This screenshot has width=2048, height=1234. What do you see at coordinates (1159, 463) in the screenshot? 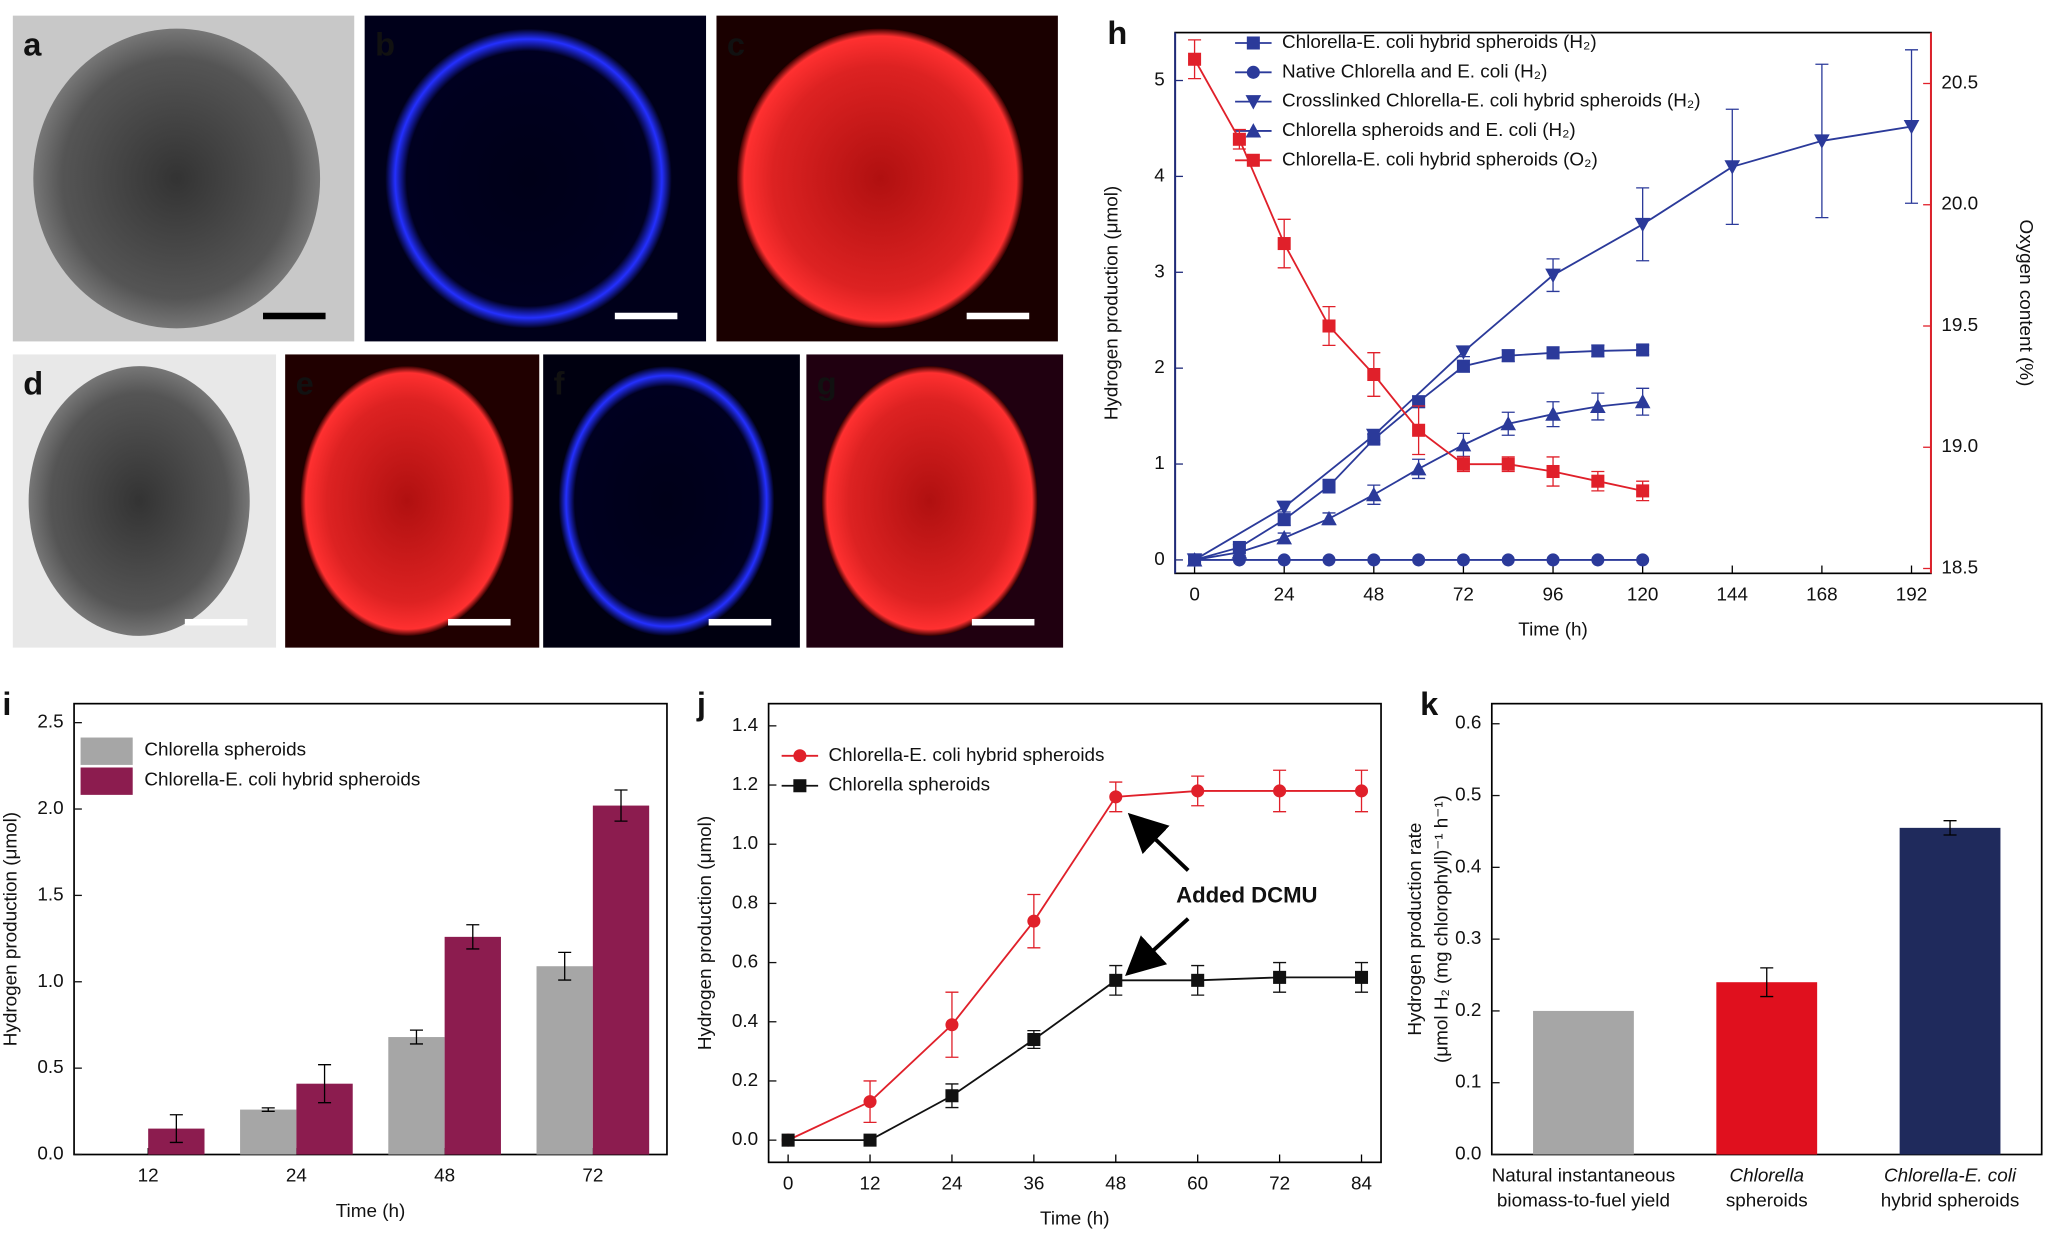
I see `y-tick-label: 1` at bounding box center [1159, 463].